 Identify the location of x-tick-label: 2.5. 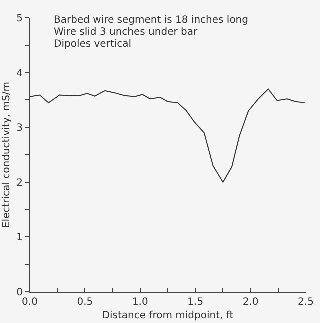
(306, 302).